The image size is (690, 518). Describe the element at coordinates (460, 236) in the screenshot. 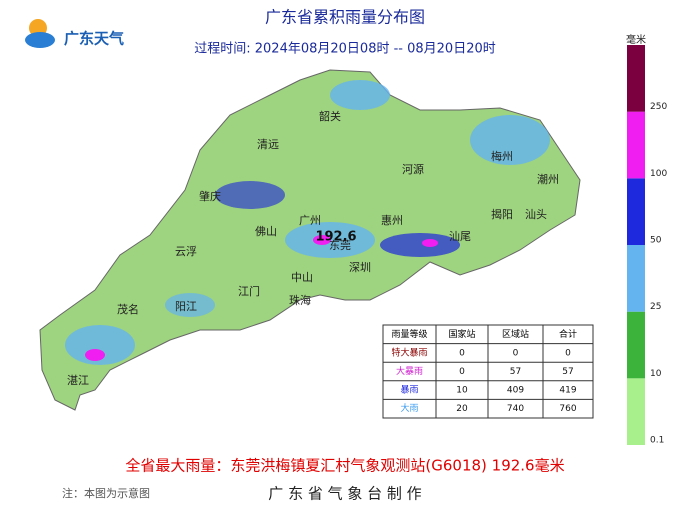

I see `city-label: 汕尾` at that location.